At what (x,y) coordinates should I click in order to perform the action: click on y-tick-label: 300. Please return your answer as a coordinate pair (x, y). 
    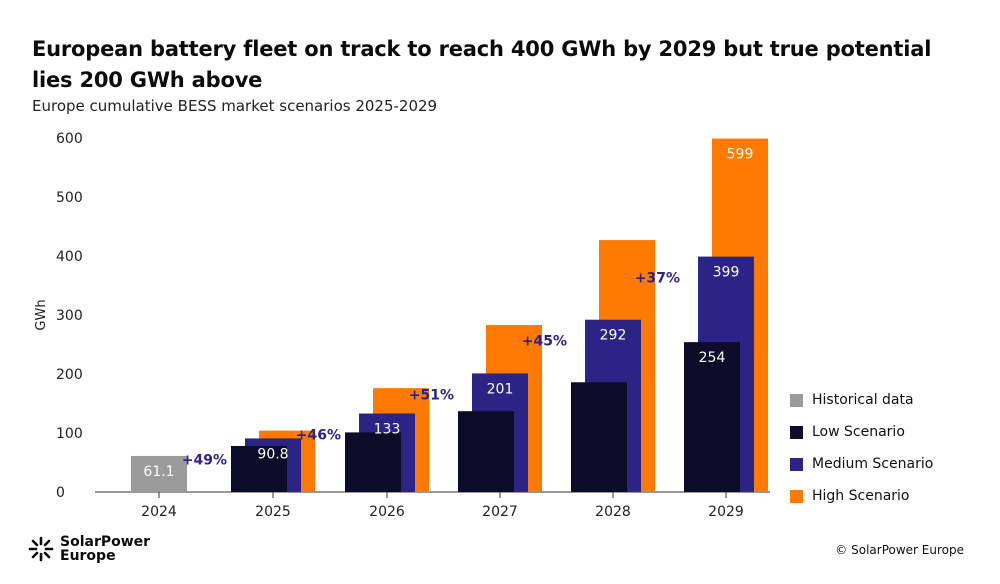
    Looking at the image, I should click on (69, 316).